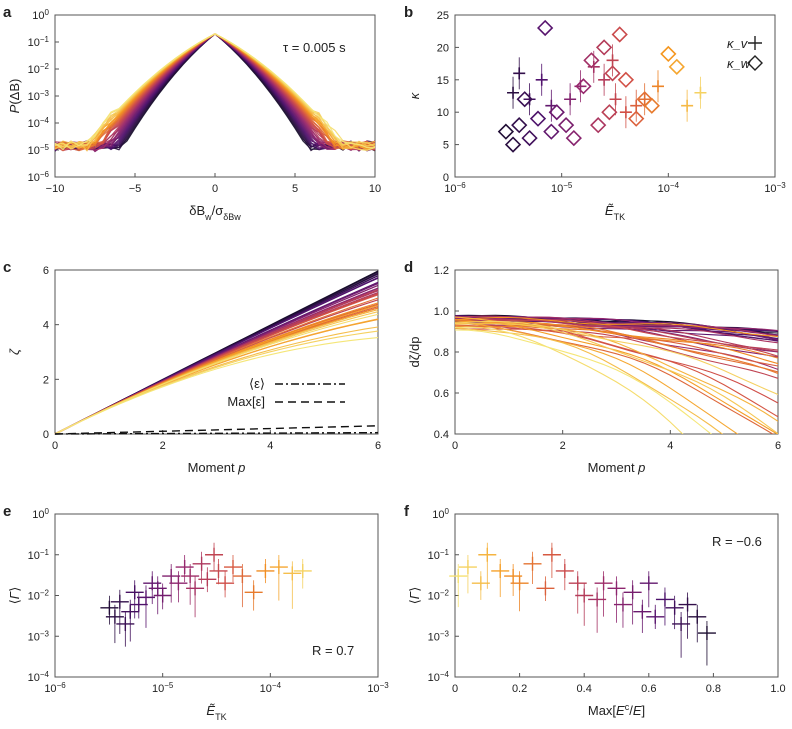 Image resolution: width=792 pixels, height=729 pixels. Describe the element at coordinates (738, 43) in the screenshot. I see `legend-label: κ_v` at that location.